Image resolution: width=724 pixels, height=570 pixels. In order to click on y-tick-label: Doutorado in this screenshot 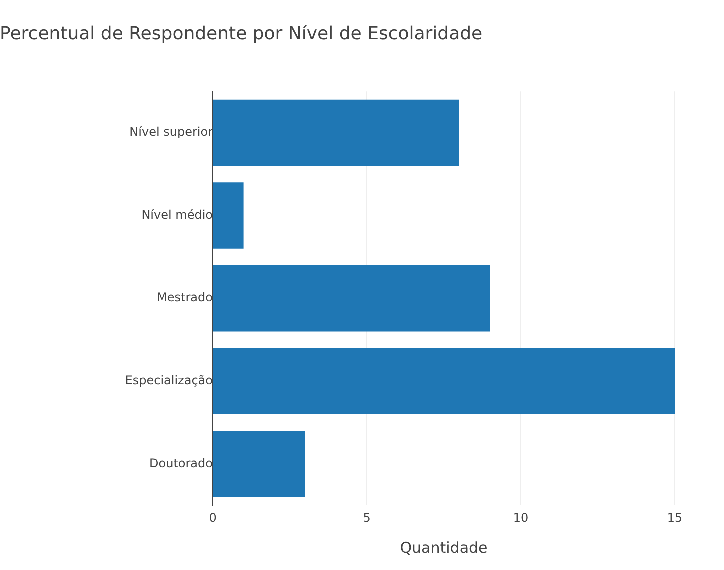, I will do `click(181, 463)`.